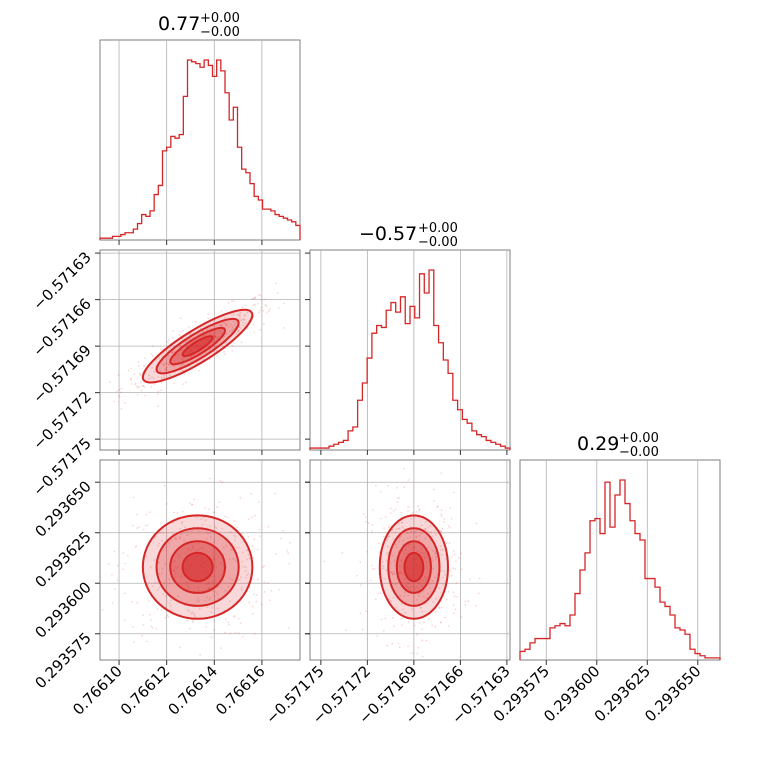 This screenshot has width=760, height=760. What do you see at coordinates (220, 32) in the screenshot?
I see `title-minus: −0.00` at bounding box center [220, 32].